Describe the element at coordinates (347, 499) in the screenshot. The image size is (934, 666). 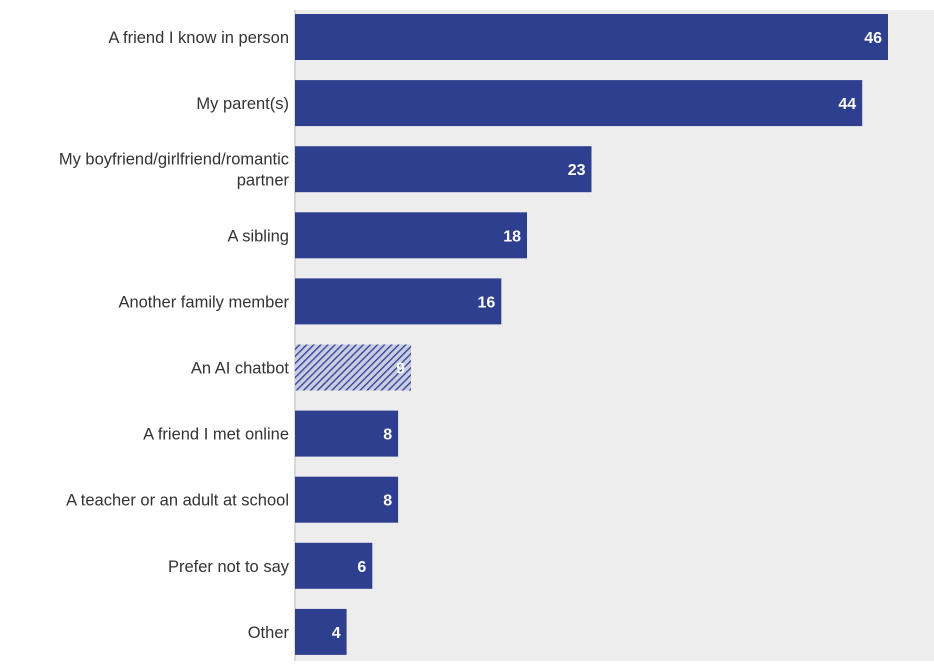
I see `bar-a-teacher-or-an-adult-at-school` at that location.